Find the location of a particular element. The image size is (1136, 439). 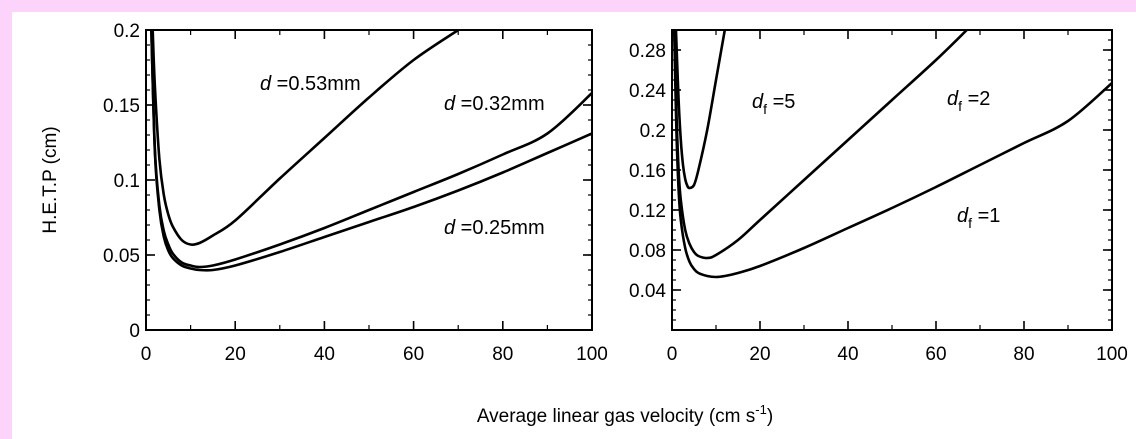

right-x-tick-label: 40 is located at coordinates (847, 354).